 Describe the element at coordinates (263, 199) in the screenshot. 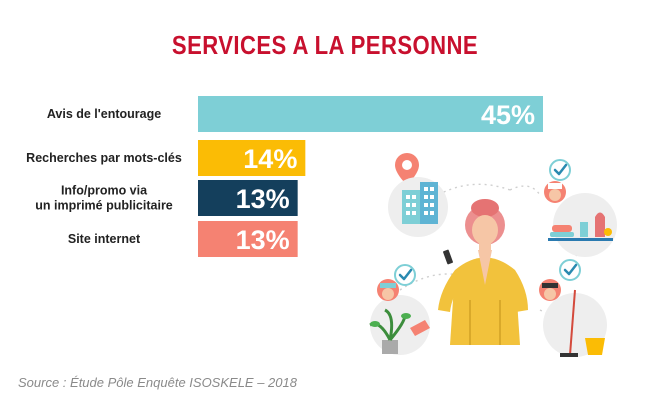

I see `value-label-3: 13%` at that location.